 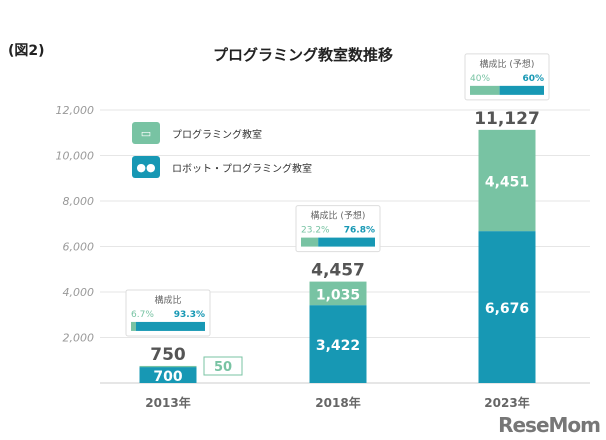 What do you see at coordinates (79, 201) in the screenshot?
I see `y-tick-label: 8,000` at bounding box center [79, 201].